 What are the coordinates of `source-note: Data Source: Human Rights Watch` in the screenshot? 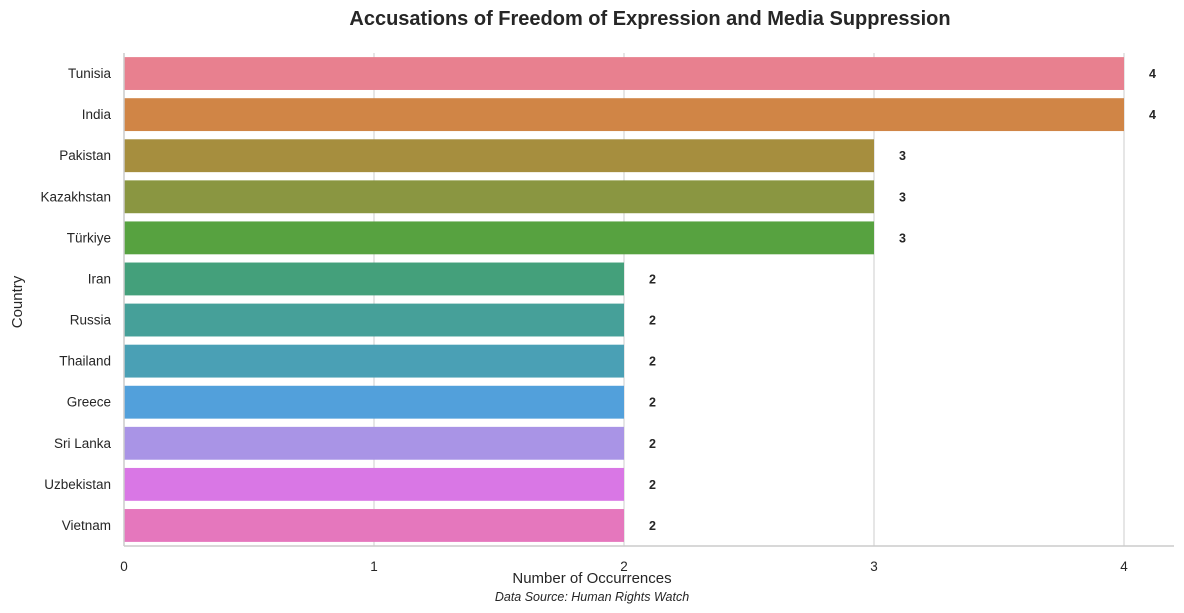 It's located at (592, 597).